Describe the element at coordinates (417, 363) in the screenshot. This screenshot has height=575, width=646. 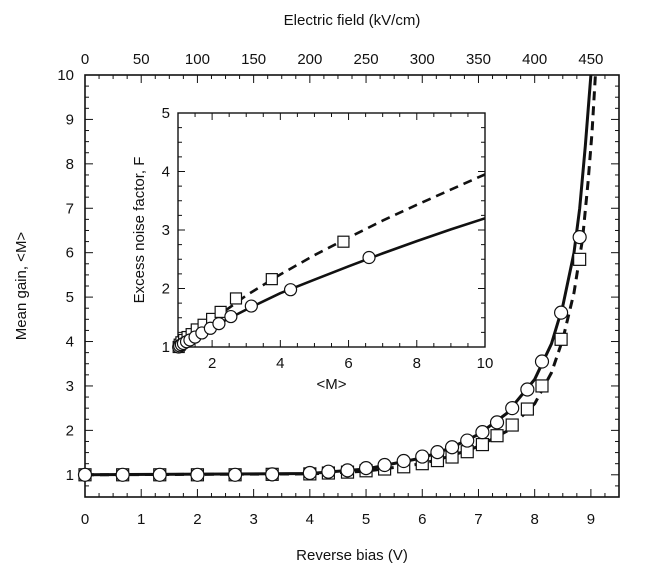
I see `inset-x-tick-label: 8` at that location.